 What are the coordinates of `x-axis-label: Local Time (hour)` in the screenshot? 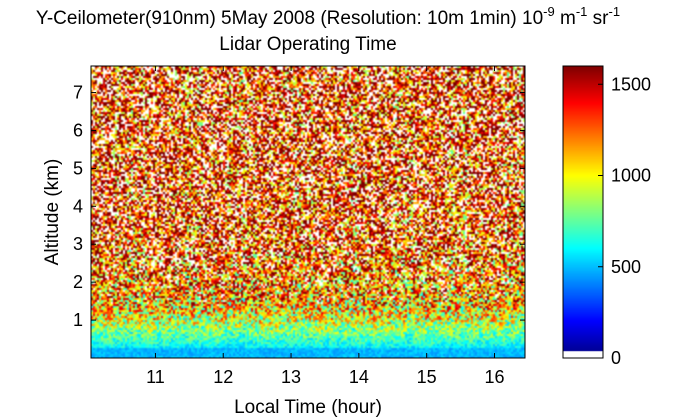 It's located at (308, 407).